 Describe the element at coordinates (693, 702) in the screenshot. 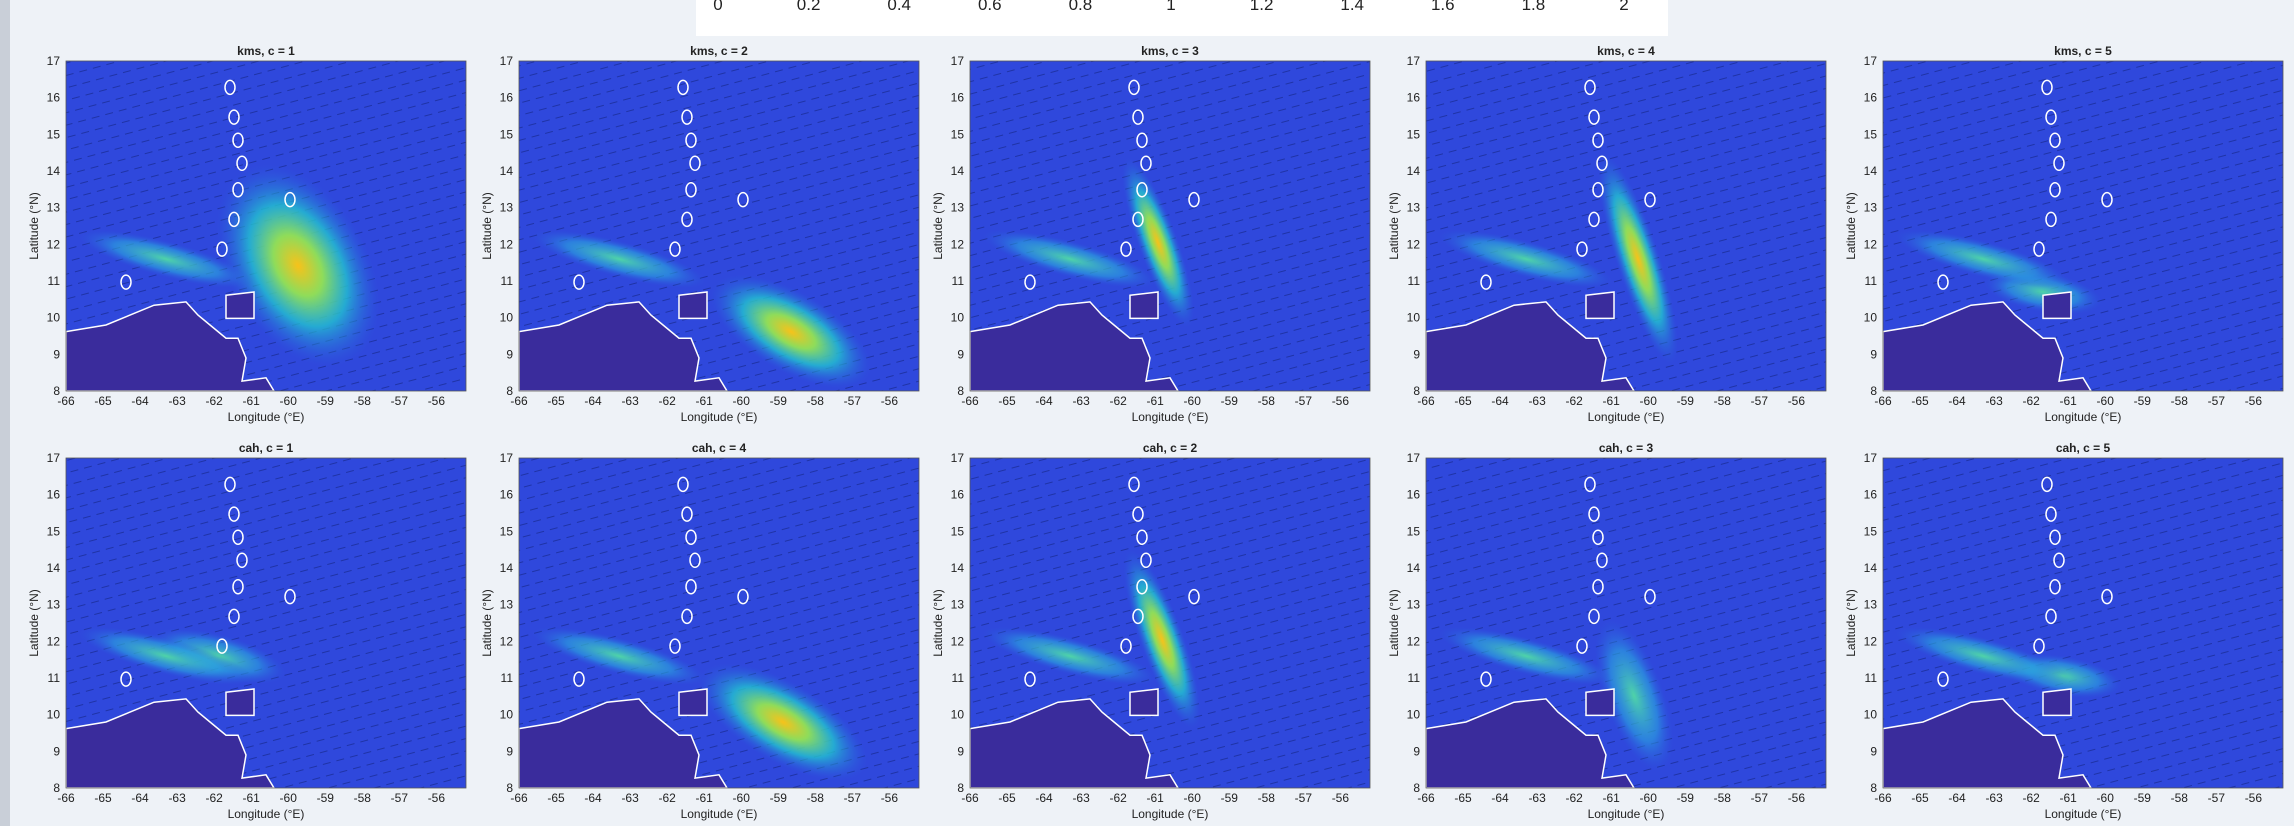

I see `island-trinidad` at that location.